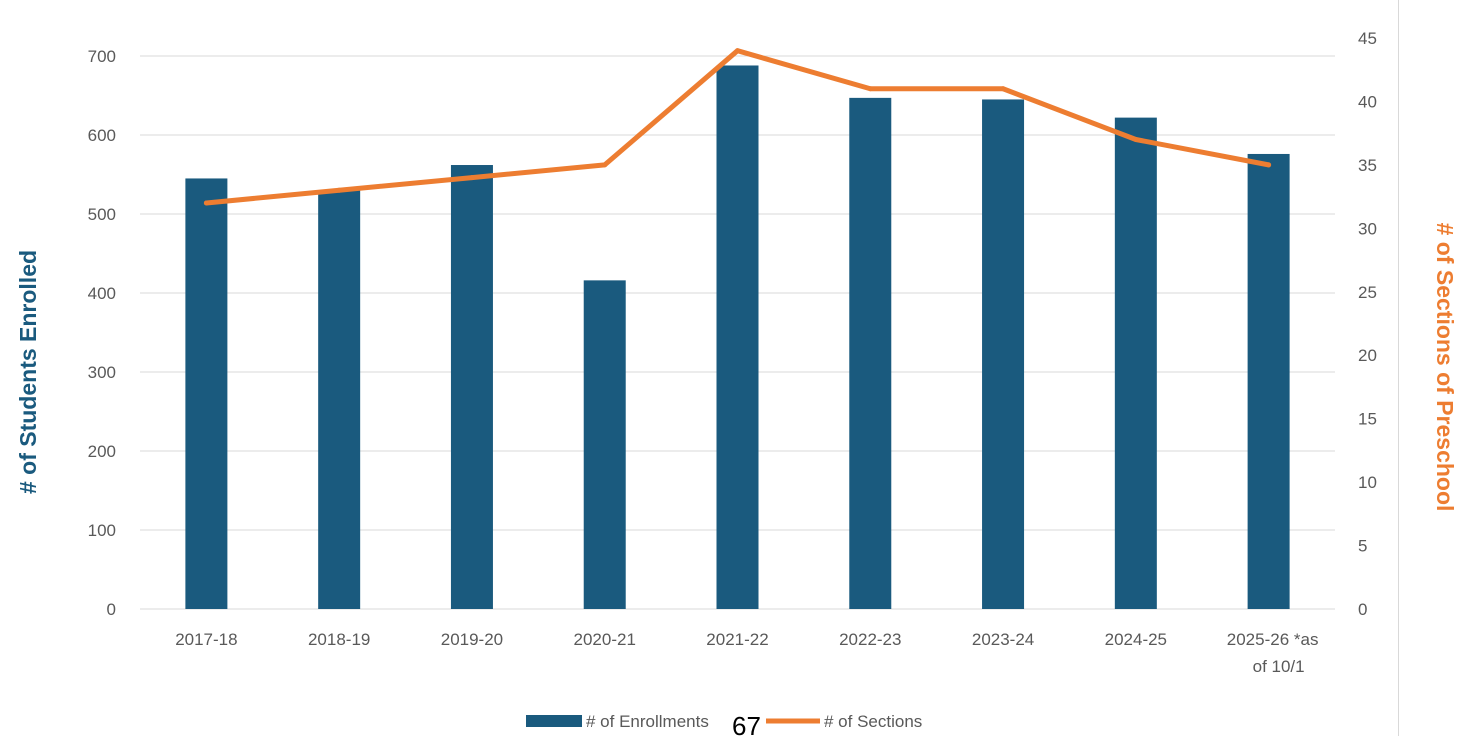  Describe the element at coordinates (746, 723) in the screenshot. I see `page-number: 67` at that location.